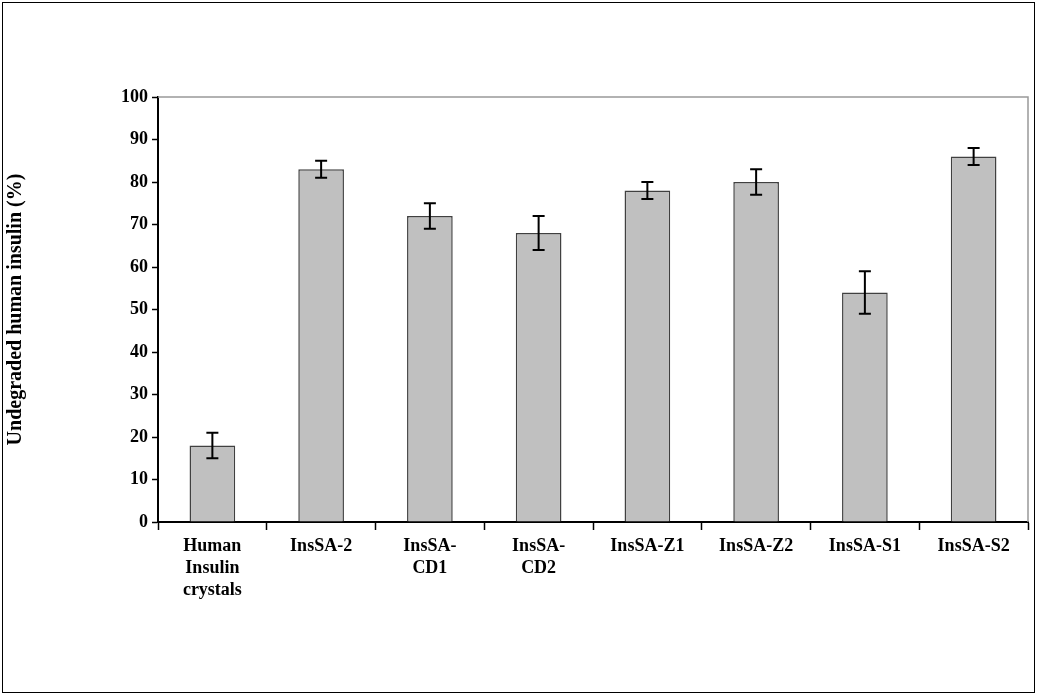 This screenshot has height=700, width=1039. Describe the element at coordinates (139, 223) in the screenshot. I see `y-tick-label: 70` at that location.